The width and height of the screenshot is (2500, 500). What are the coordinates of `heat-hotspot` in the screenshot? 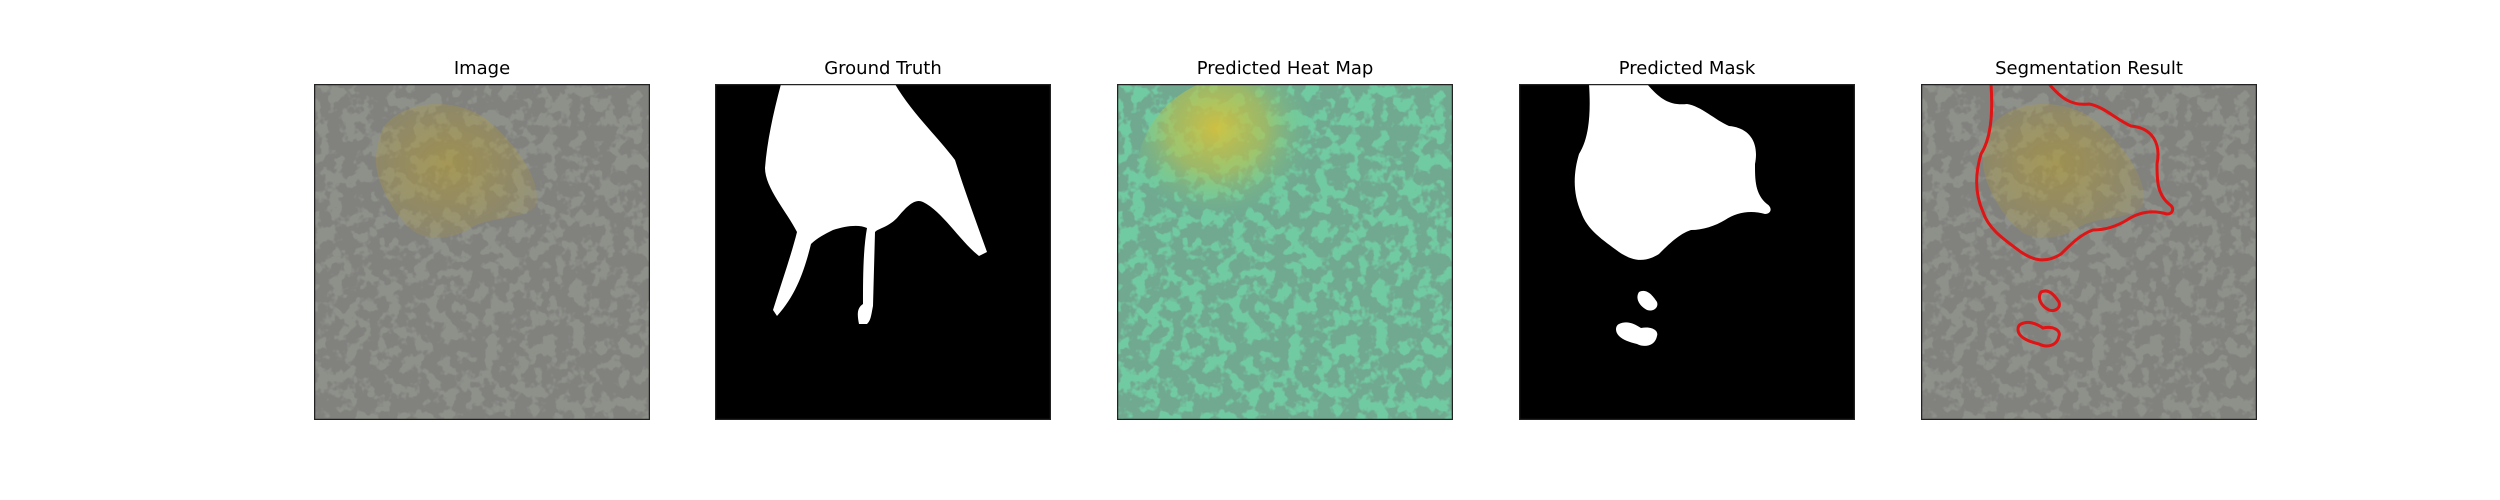 It's located at (1247, 179).